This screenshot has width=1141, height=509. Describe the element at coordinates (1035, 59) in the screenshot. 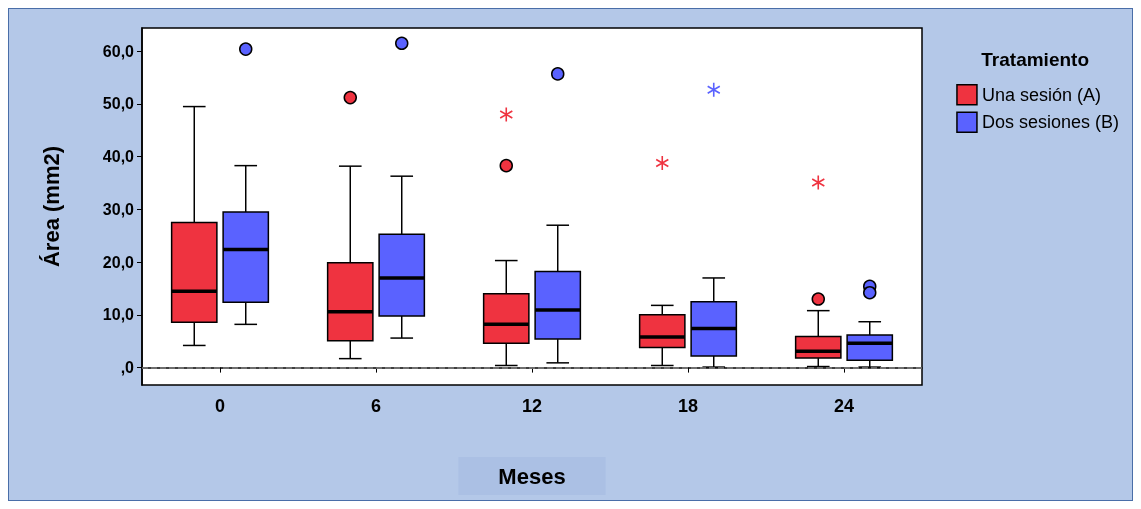

I see `legend-title: Tratamiento` at that location.